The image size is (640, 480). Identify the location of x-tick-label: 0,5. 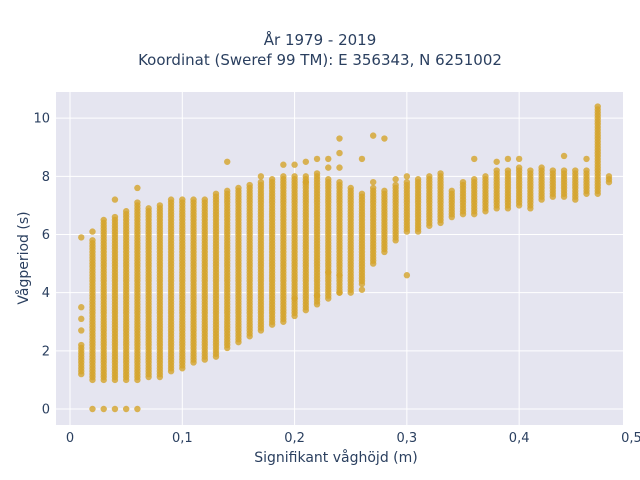
(630, 438).